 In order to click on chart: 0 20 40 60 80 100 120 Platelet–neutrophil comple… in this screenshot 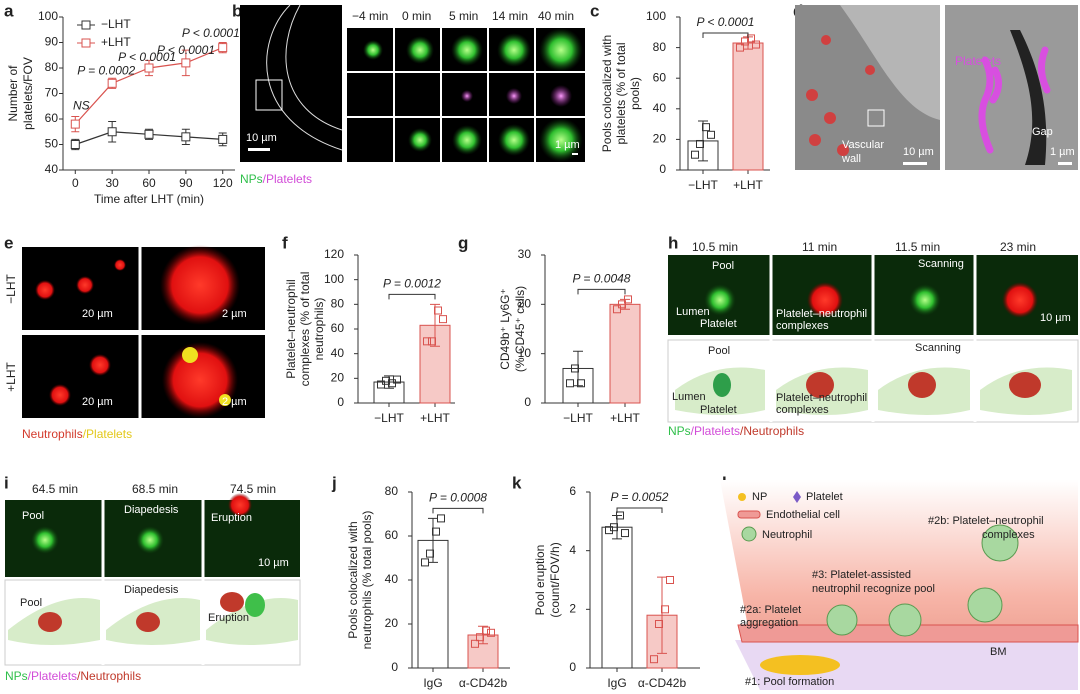, I will do `click(369, 336)`.